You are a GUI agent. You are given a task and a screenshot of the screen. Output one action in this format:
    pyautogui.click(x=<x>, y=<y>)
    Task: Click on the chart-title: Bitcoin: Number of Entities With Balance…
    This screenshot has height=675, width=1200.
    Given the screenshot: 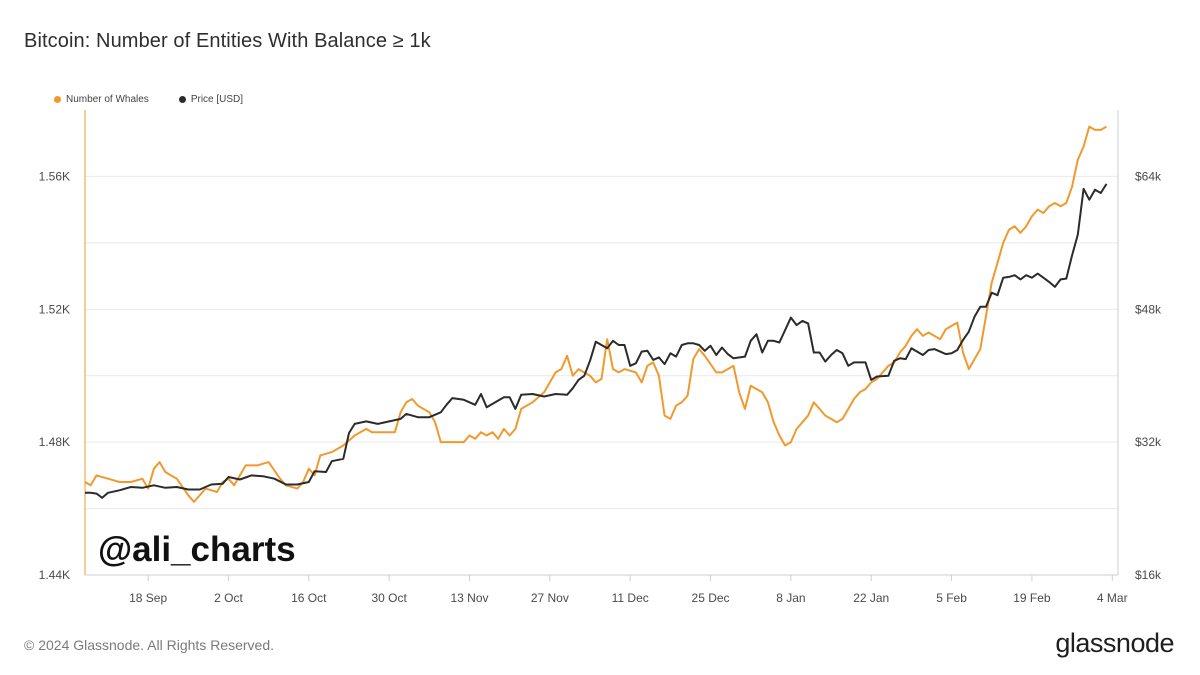 What is the action you would take?
    pyautogui.click(x=227, y=41)
    